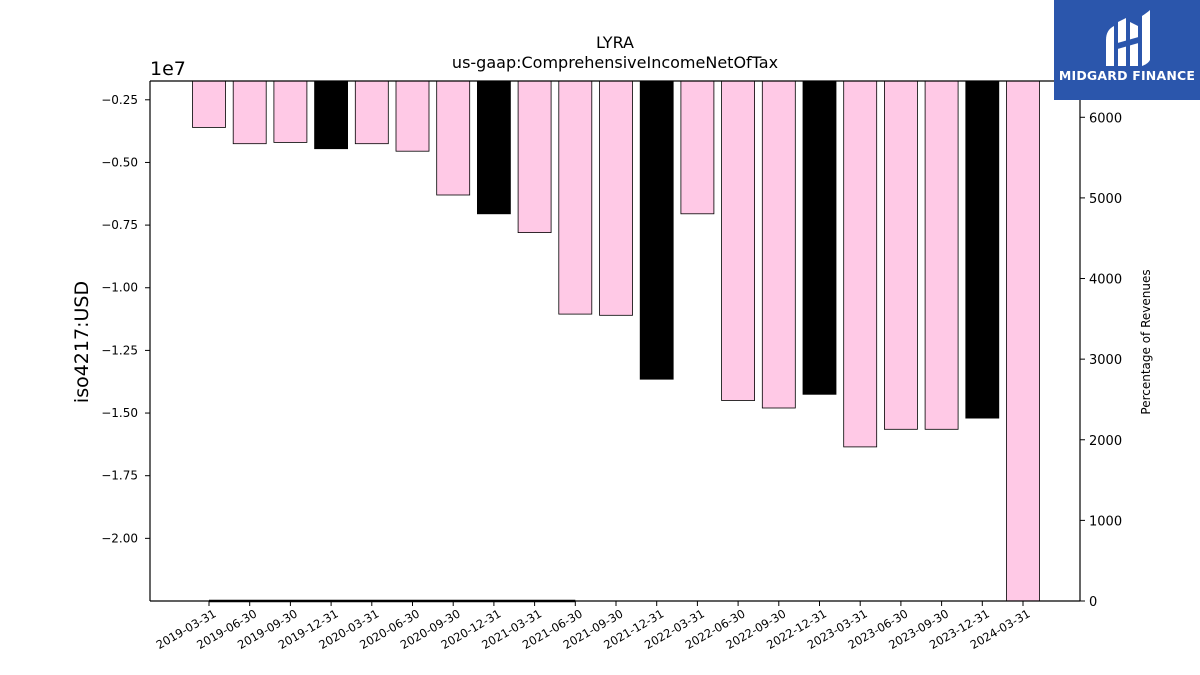 The height and width of the screenshot is (675, 1200). I want to click on y-tick-label: −1.00, so click(119, 288).